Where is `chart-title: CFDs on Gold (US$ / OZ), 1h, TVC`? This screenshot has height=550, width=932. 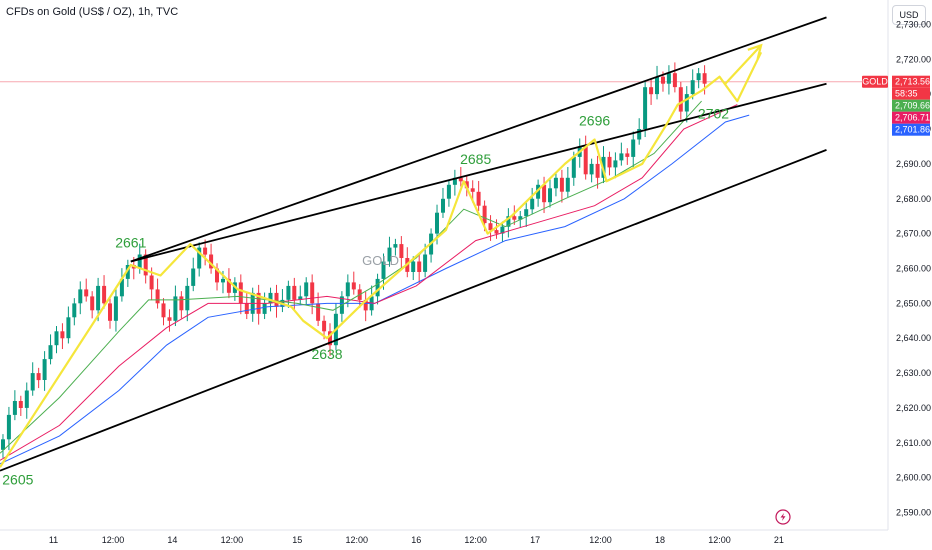 chart-title: CFDs on Gold (US$ / OZ), 1h, TVC is located at coordinates (92, 12).